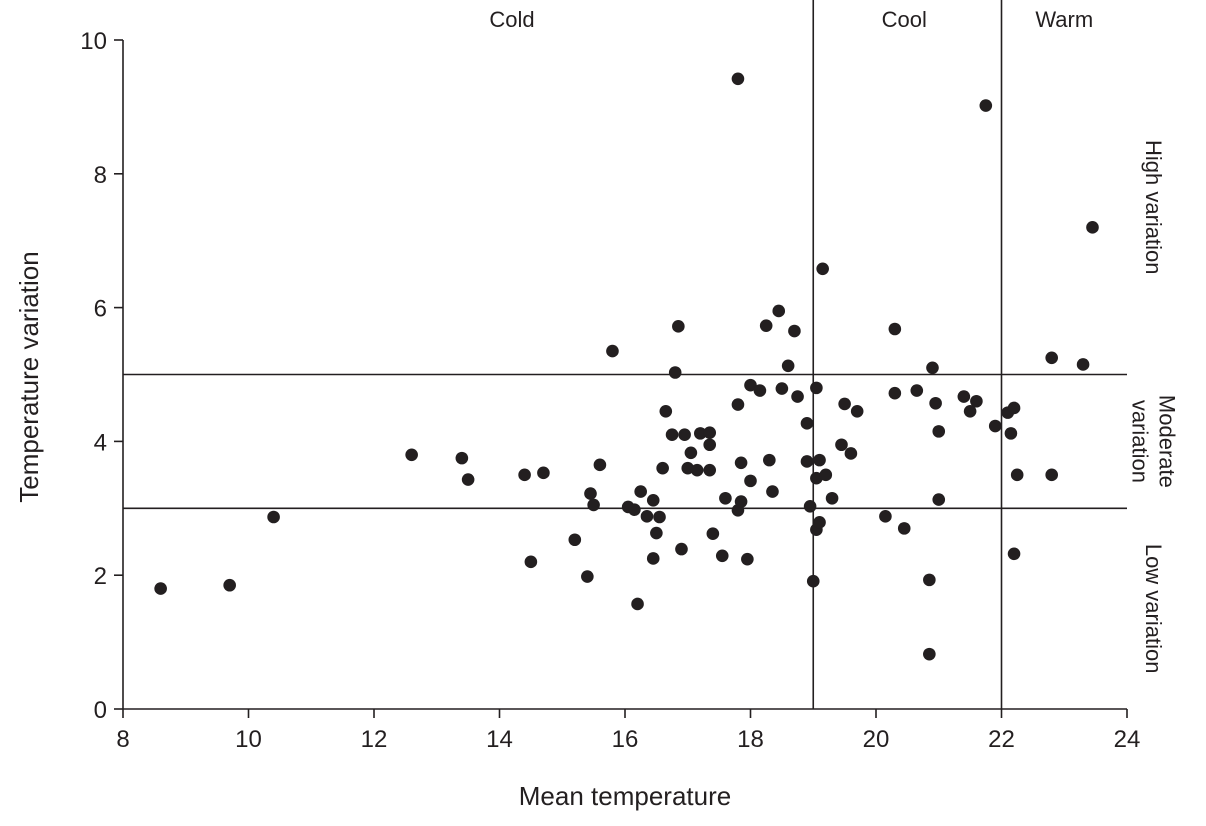 This screenshot has height=826, width=1206. What do you see at coordinates (100, 576) in the screenshot?
I see `y-tick-label: 2` at bounding box center [100, 576].